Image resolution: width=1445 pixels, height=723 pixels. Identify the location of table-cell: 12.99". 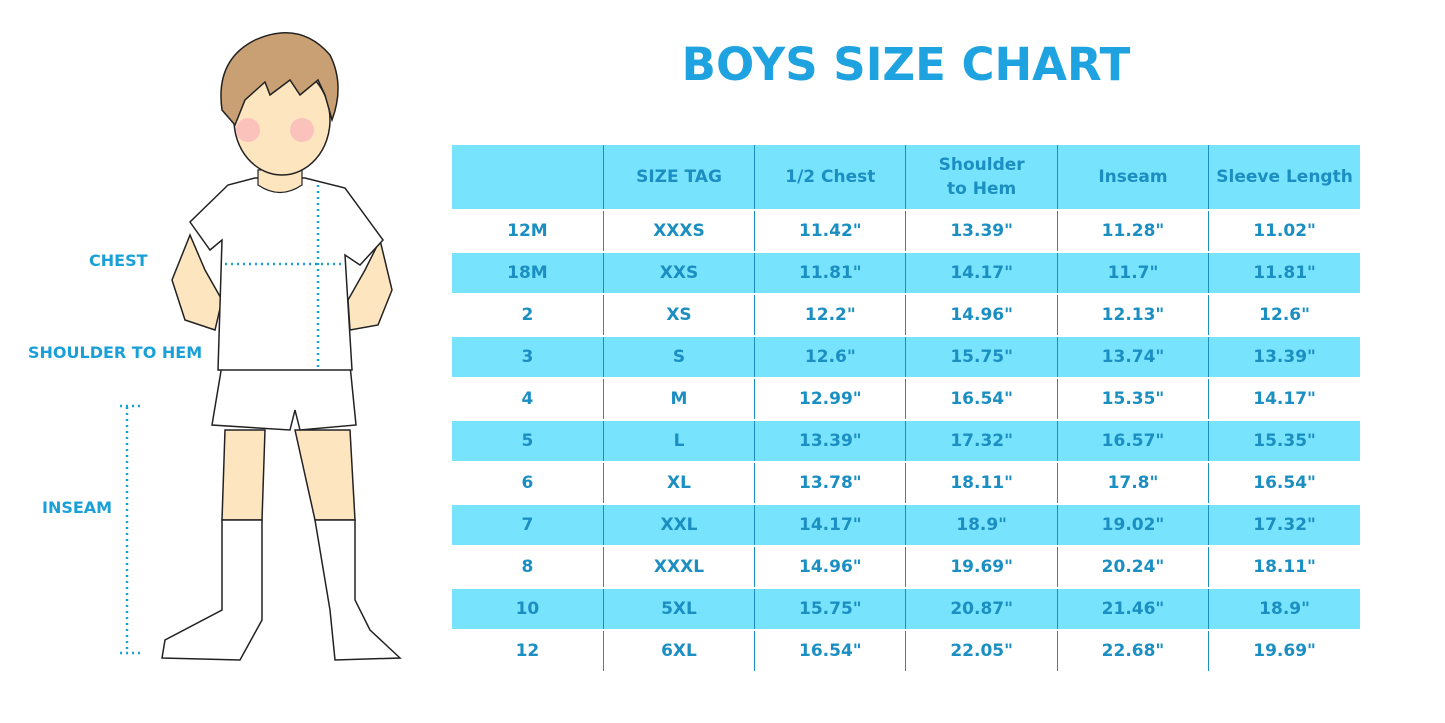
(830, 398).